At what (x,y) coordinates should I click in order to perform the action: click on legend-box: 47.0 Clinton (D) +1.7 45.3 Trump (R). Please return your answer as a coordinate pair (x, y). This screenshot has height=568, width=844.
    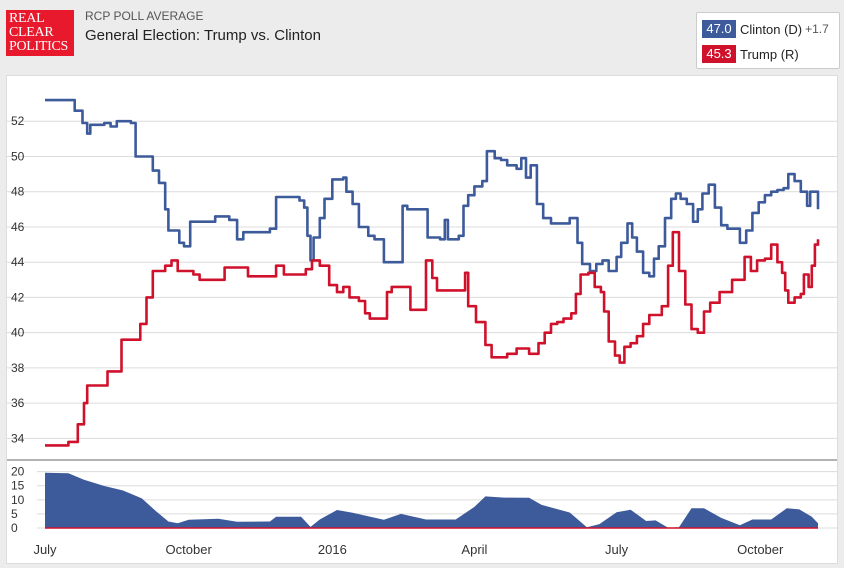
    Looking at the image, I should click on (768, 40).